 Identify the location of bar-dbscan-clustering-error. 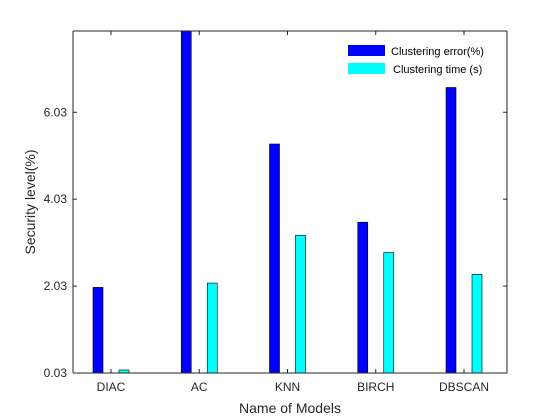
(451, 230).